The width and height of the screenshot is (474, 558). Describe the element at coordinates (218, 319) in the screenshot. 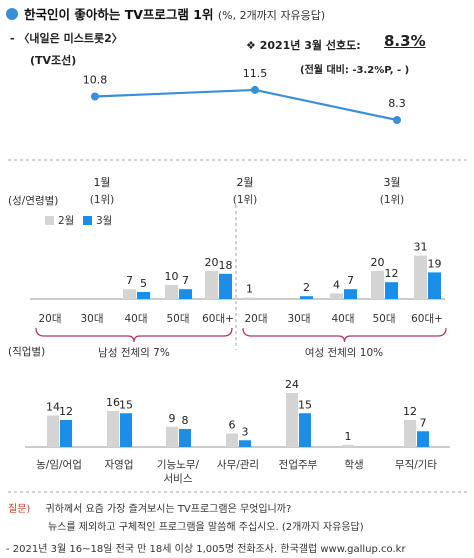

I see `age-category-label: 60대+` at that location.